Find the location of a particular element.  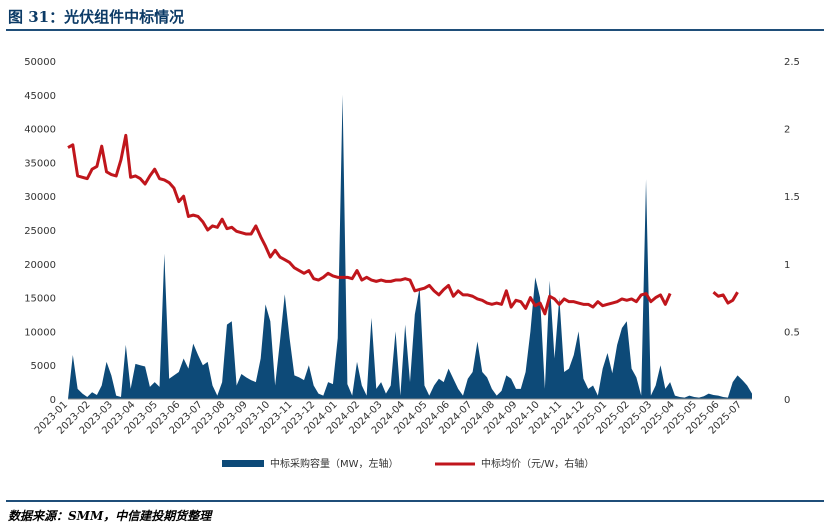

legend-swatch-capacity is located at coordinates (243, 463).